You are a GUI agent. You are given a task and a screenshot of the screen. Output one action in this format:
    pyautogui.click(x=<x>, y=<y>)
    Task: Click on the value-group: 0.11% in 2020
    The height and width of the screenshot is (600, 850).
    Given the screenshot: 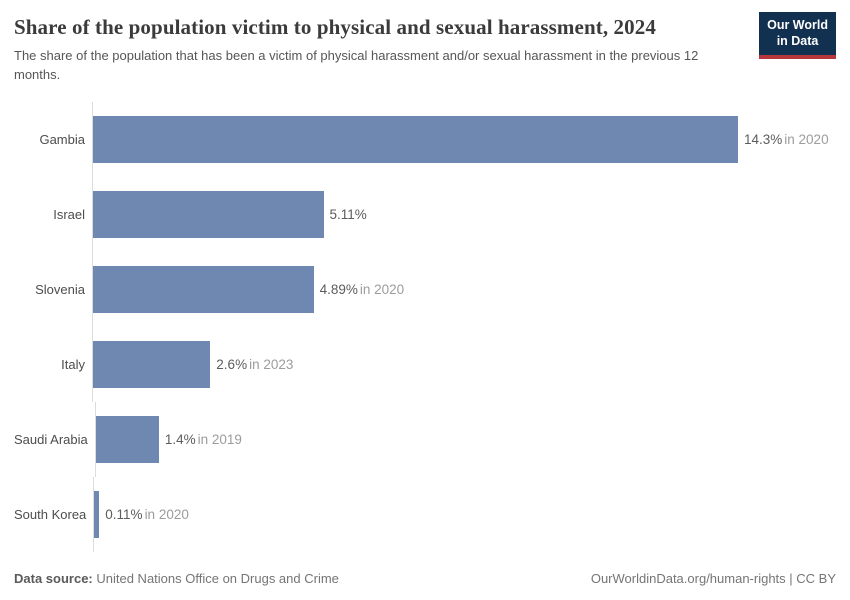 What is the action you would take?
    pyautogui.click(x=147, y=514)
    